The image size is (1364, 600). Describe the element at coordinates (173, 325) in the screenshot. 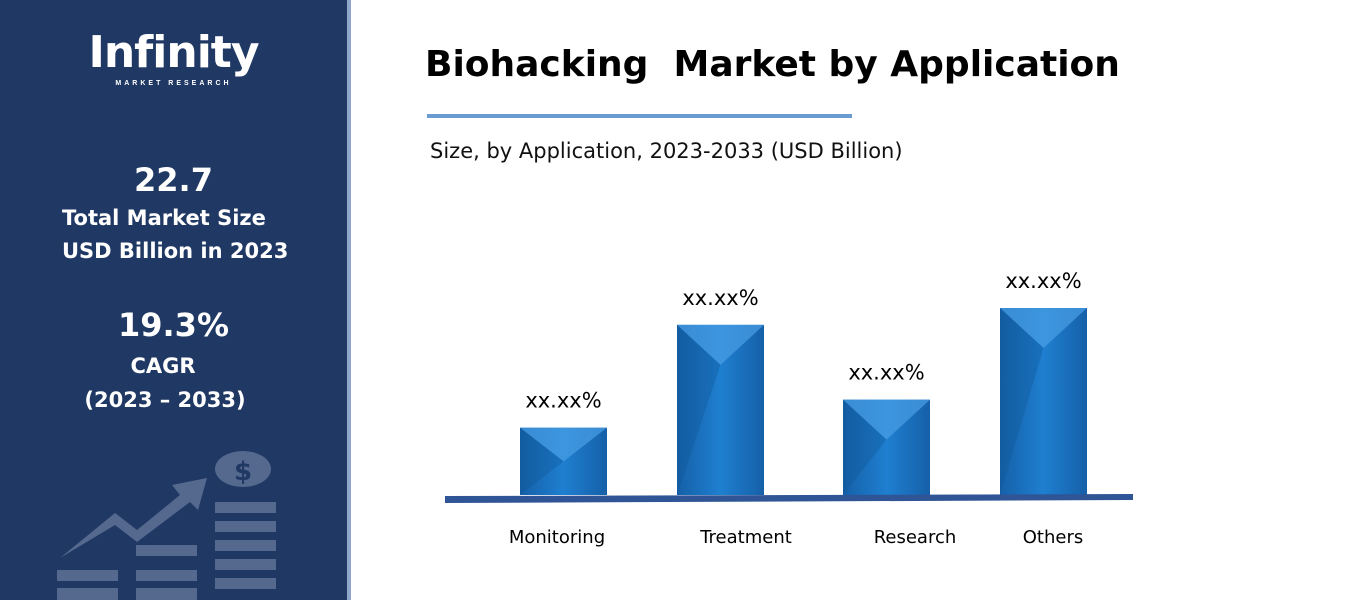

I see `cagr-value: 19.3%` at that location.